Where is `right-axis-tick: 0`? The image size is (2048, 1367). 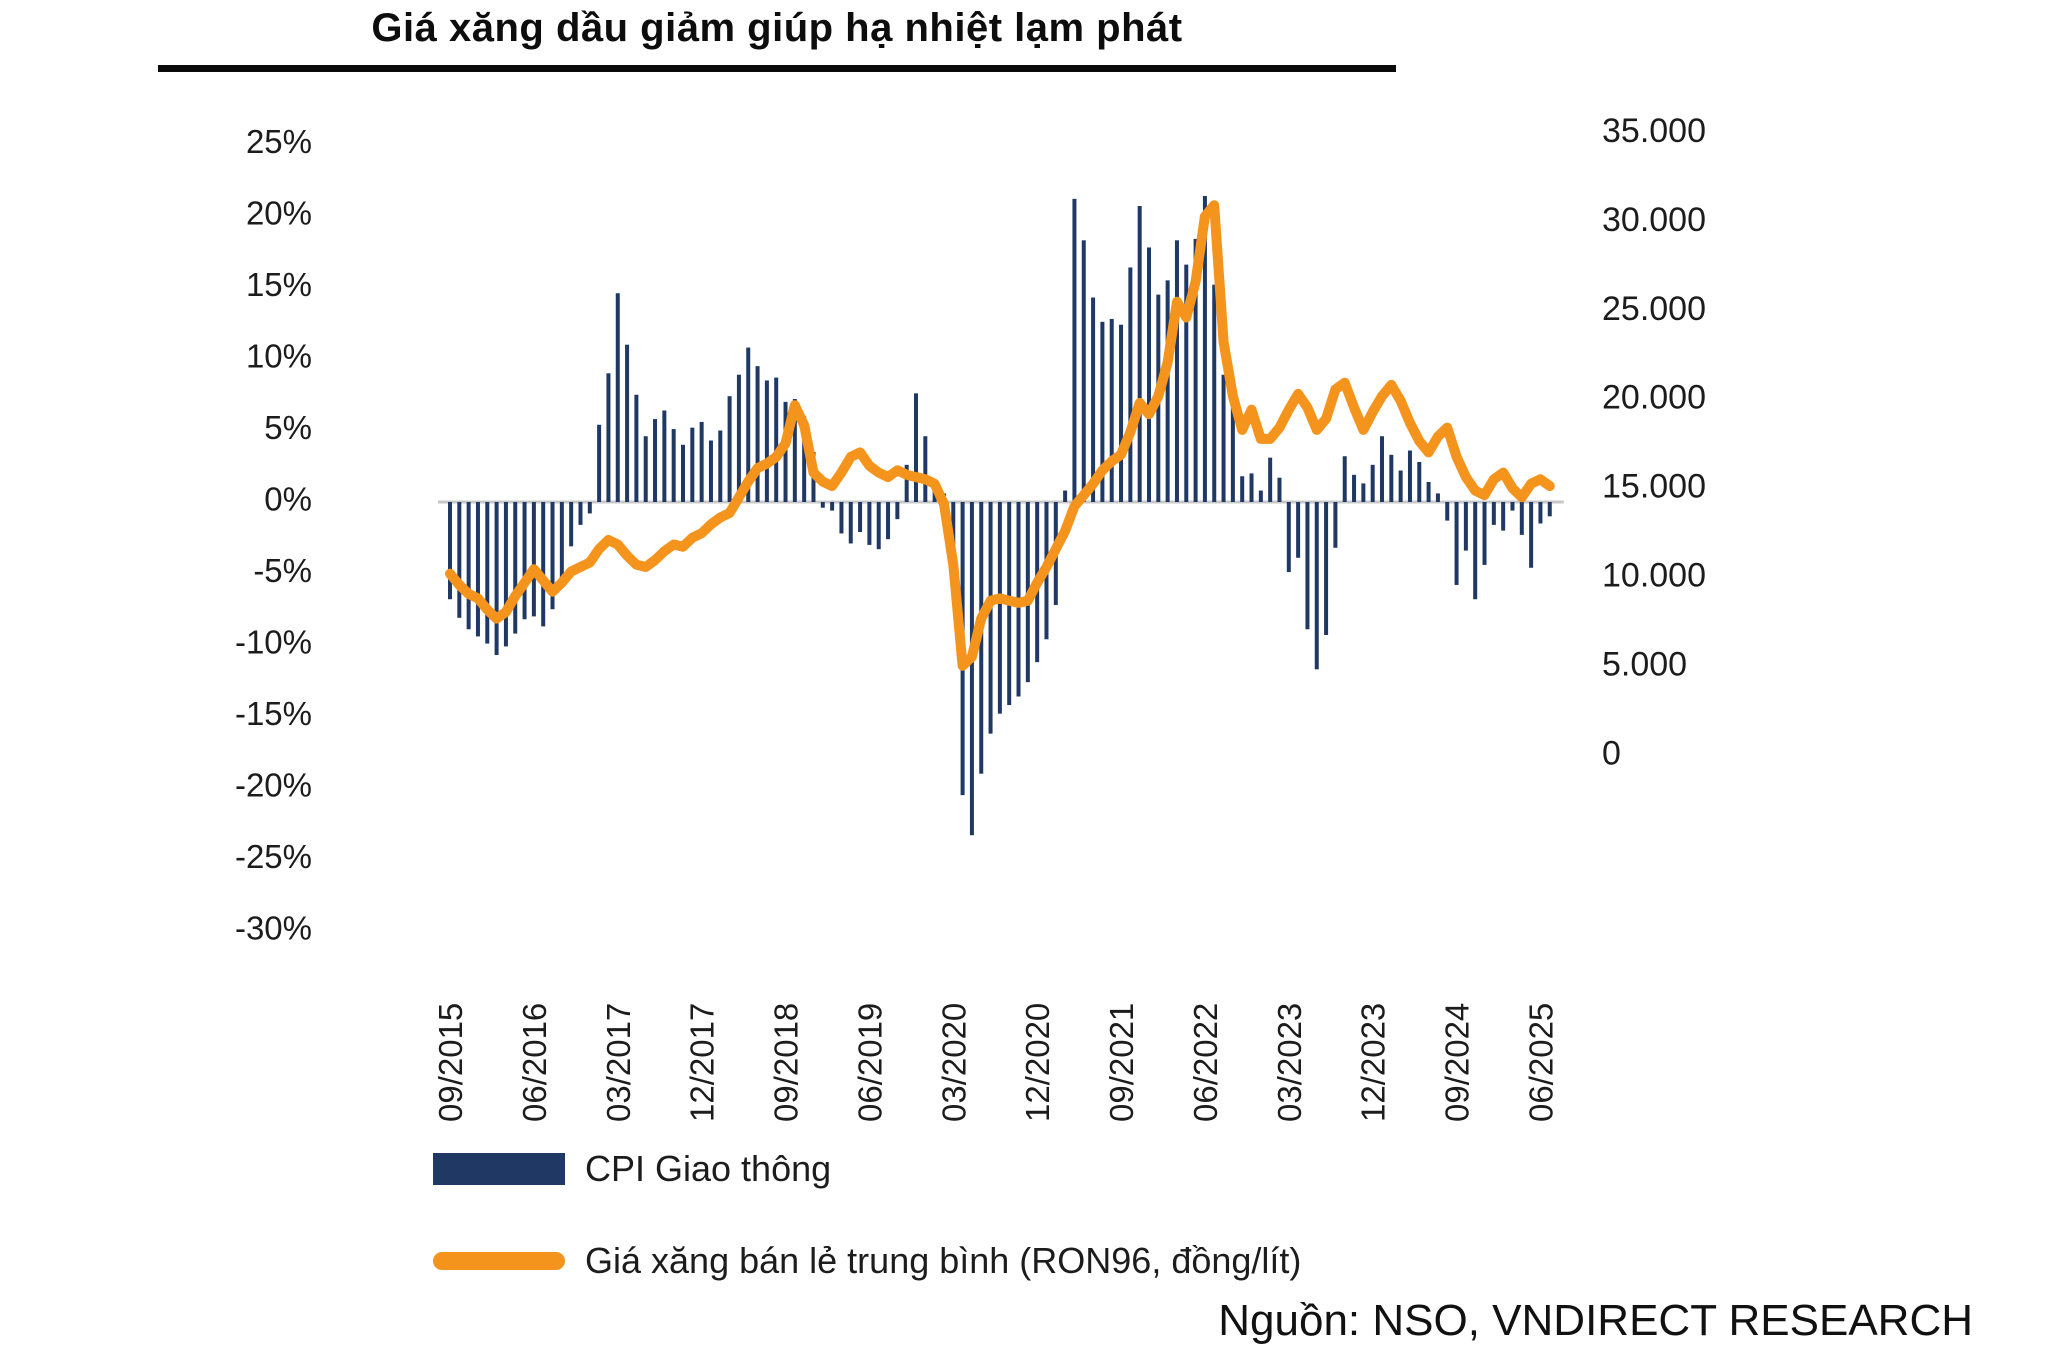
right-axis-tick: 0 is located at coordinates (1611, 753).